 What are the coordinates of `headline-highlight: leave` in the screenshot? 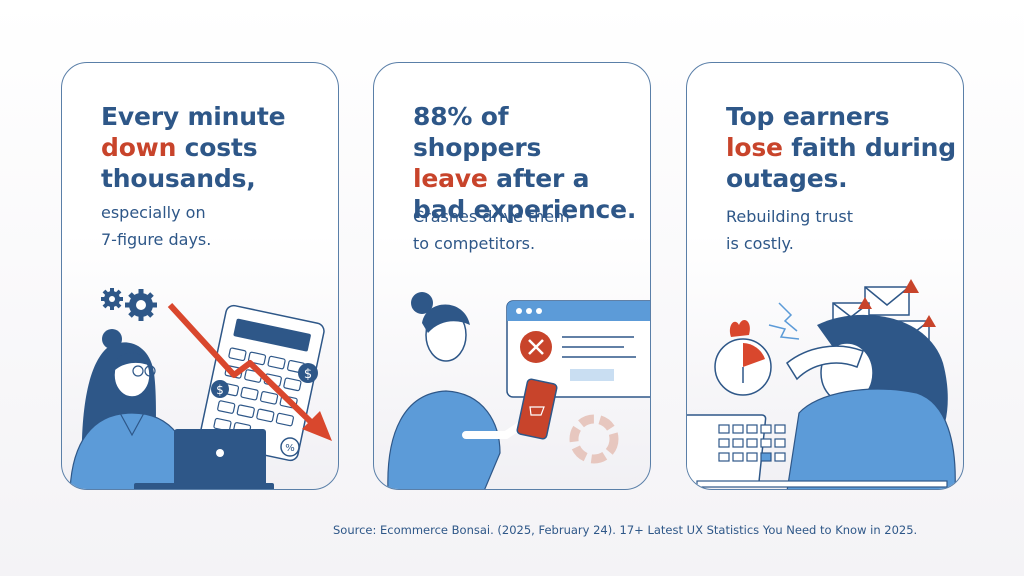 It's located at (450, 178).